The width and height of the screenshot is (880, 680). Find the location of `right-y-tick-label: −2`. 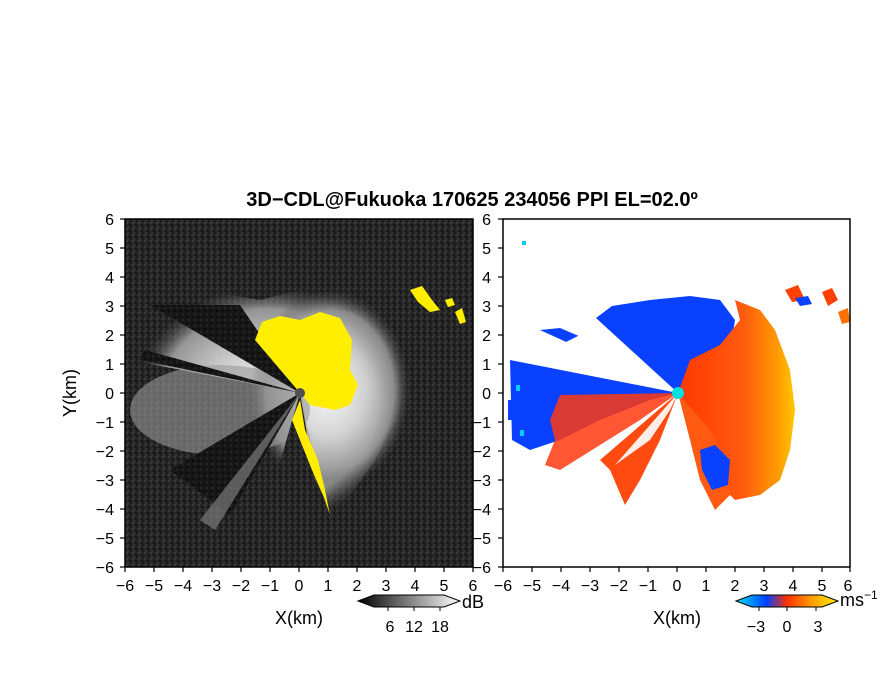

right-y-tick-label: −2 is located at coordinates (482, 452).